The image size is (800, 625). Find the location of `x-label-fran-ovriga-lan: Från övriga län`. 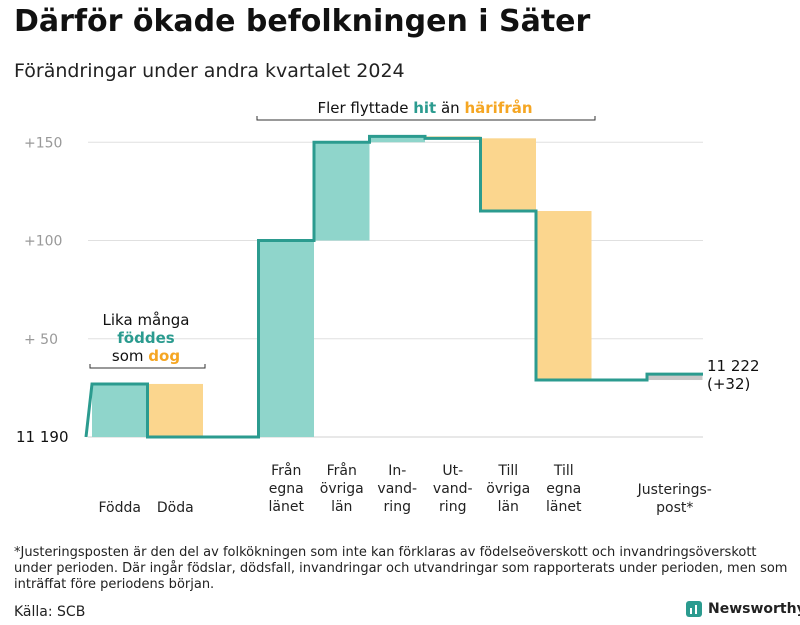

x-label-fran-ovriga-lan: Från övriga län is located at coordinates (342, 488).